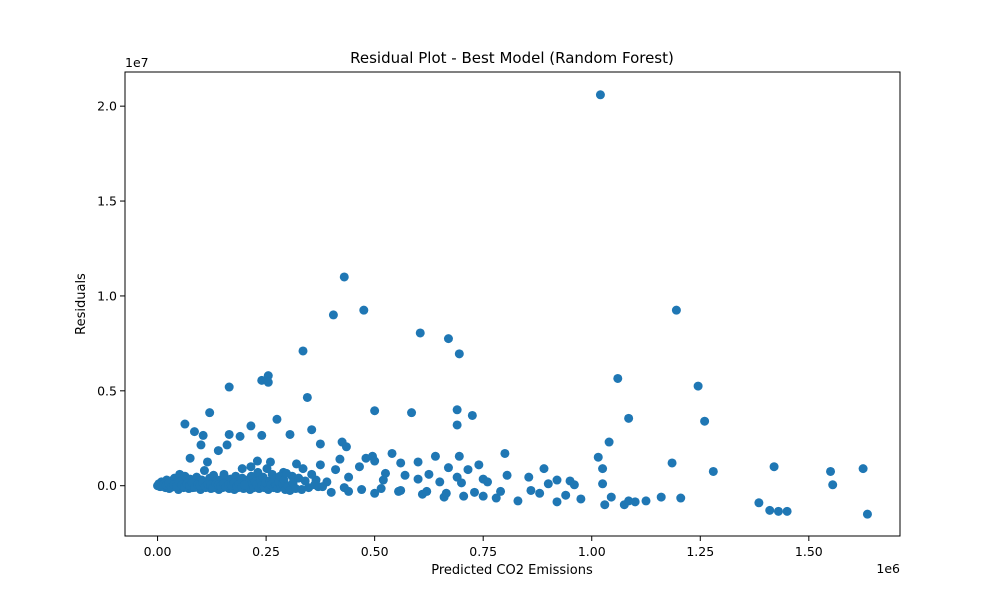 The image size is (1000, 600). I want to click on y-tick-label: 2.0, so click(107, 106).